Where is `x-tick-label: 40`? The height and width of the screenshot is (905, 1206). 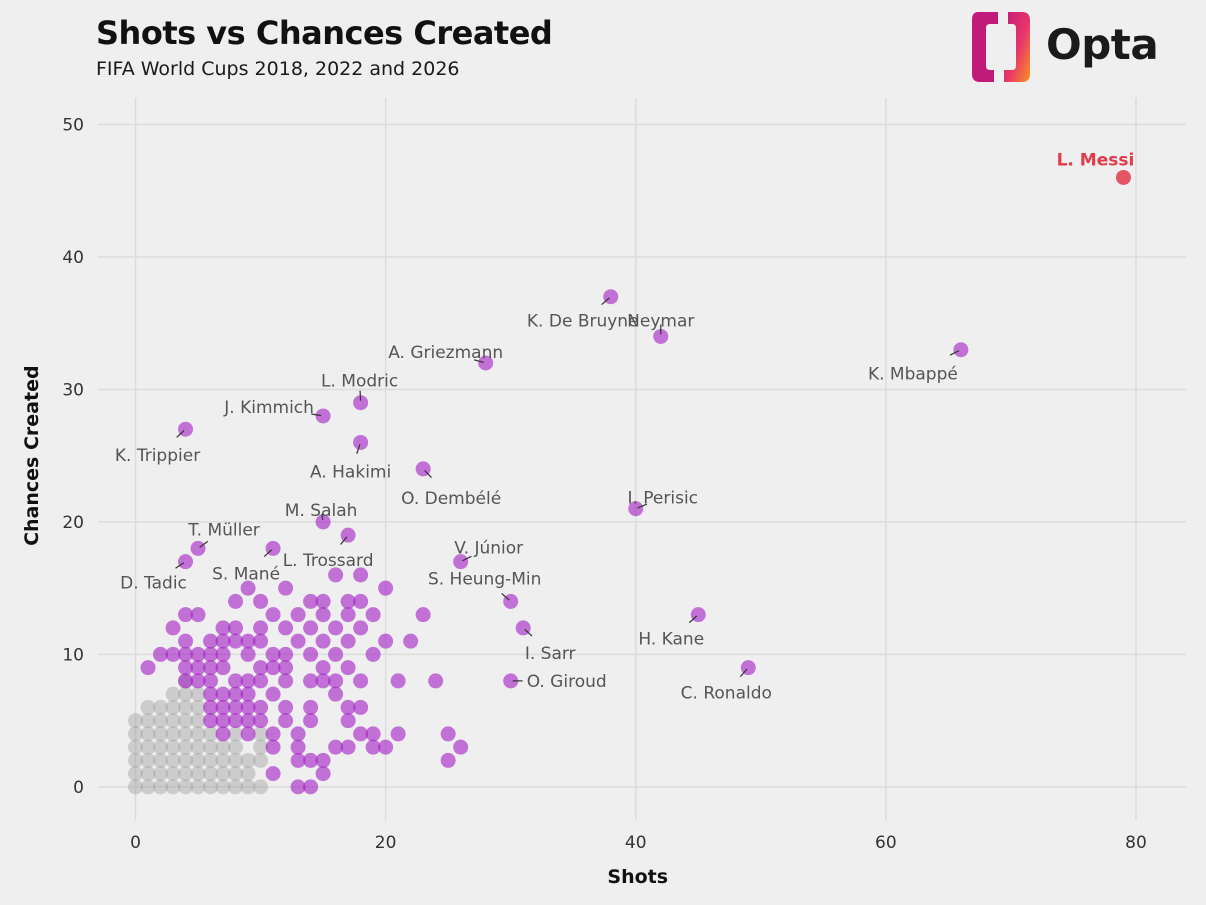 x-tick-label: 40 is located at coordinates (636, 843).